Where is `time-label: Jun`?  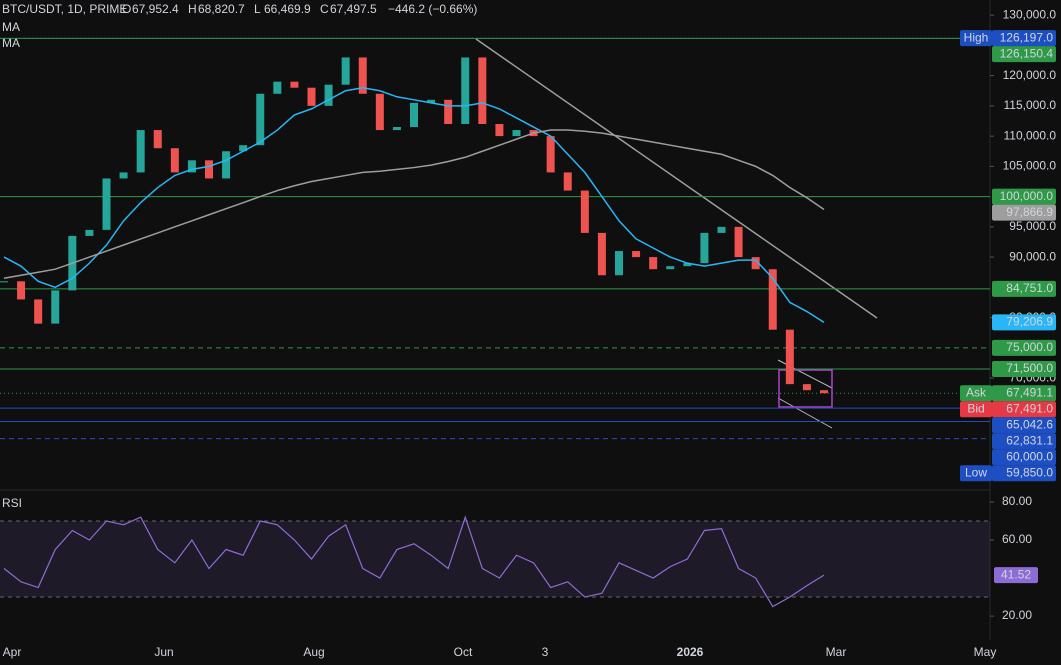
time-label: Jun is located at coordinates (163, 652).